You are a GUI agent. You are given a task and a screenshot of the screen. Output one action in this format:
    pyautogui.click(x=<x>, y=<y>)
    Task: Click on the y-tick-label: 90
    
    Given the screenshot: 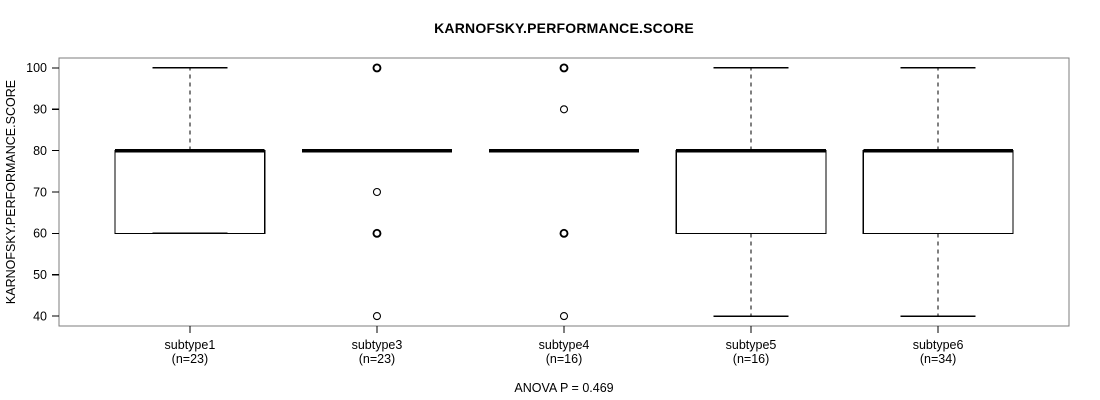 What is the action you would take?
    pyautogui.click(x=40, y=110)
    